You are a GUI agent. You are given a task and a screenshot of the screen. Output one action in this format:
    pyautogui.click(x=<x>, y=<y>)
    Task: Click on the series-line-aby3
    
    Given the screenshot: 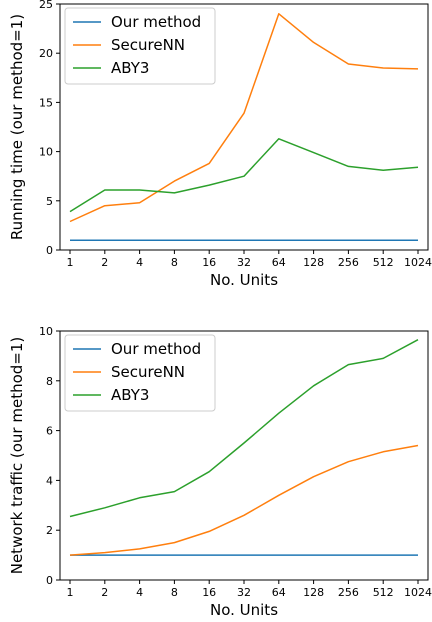 What is the action you would take?
    pyautogui.click(x=244, y=175)
    